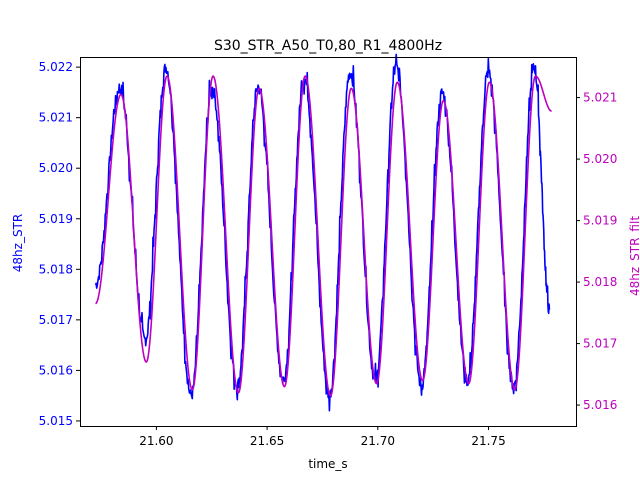 The height and width of the screenshot is (480, 640). I want to click on right-y-tick-label: 5.018, so click(600, 282).